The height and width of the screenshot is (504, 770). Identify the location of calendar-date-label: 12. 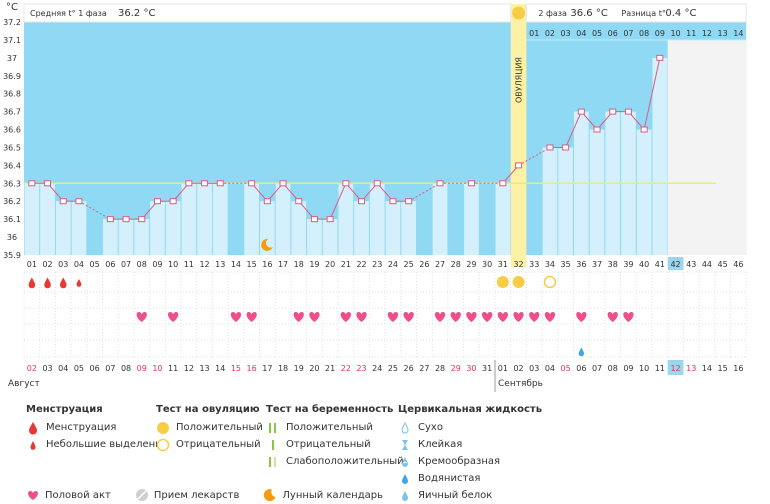
(675, 368).